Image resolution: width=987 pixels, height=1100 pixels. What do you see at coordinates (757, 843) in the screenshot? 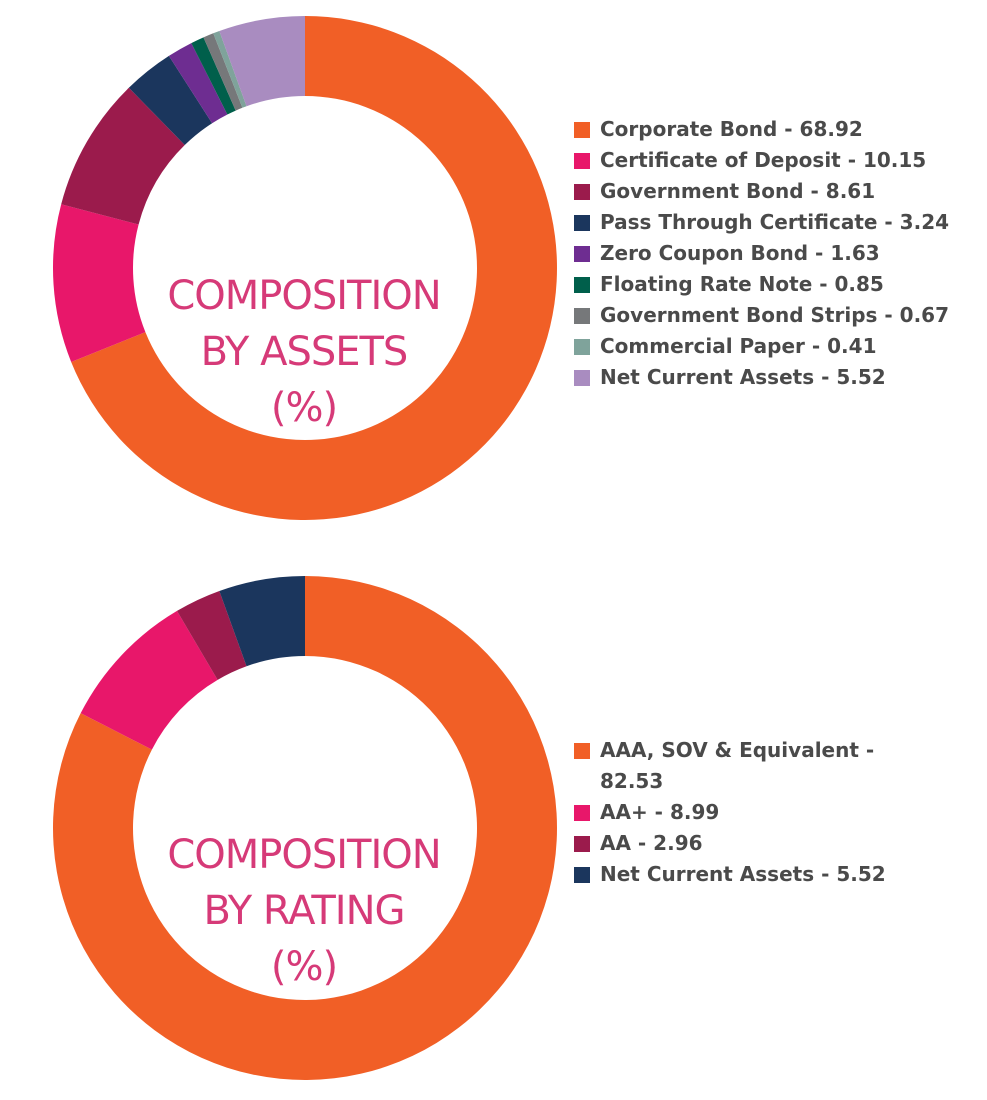
I see `rating-legend-item-3: AA - 2.96` at bounding box center [757, 843].